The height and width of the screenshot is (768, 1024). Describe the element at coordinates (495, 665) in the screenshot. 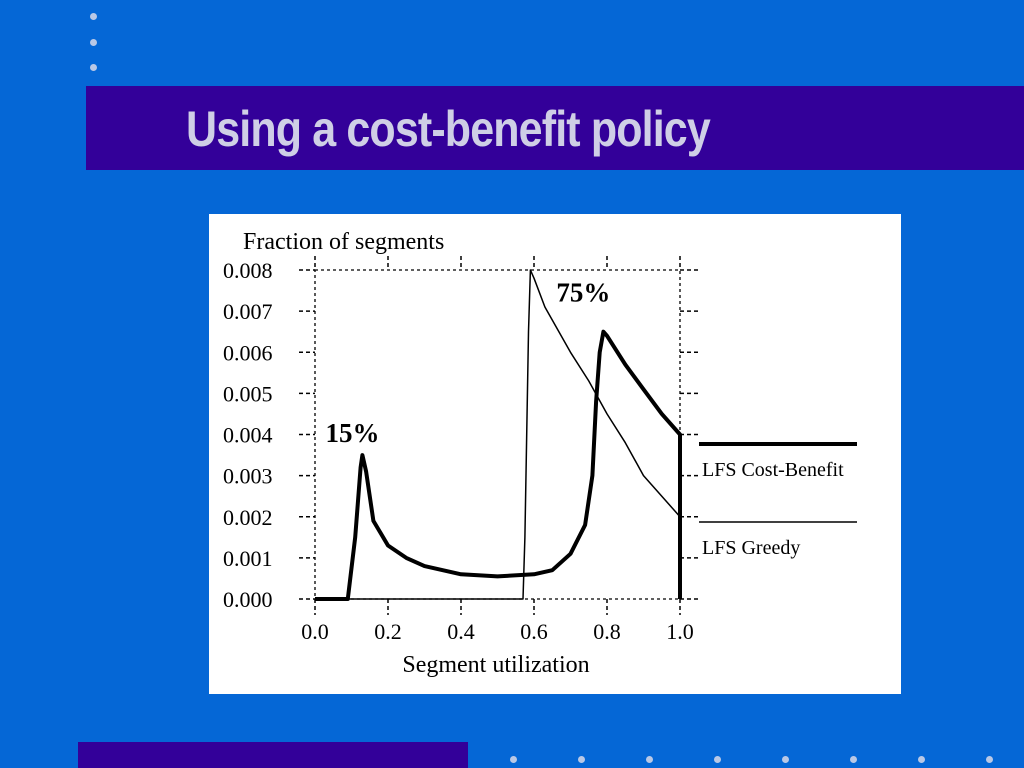

I see `x-axis-title: Segment utilization` at that location.